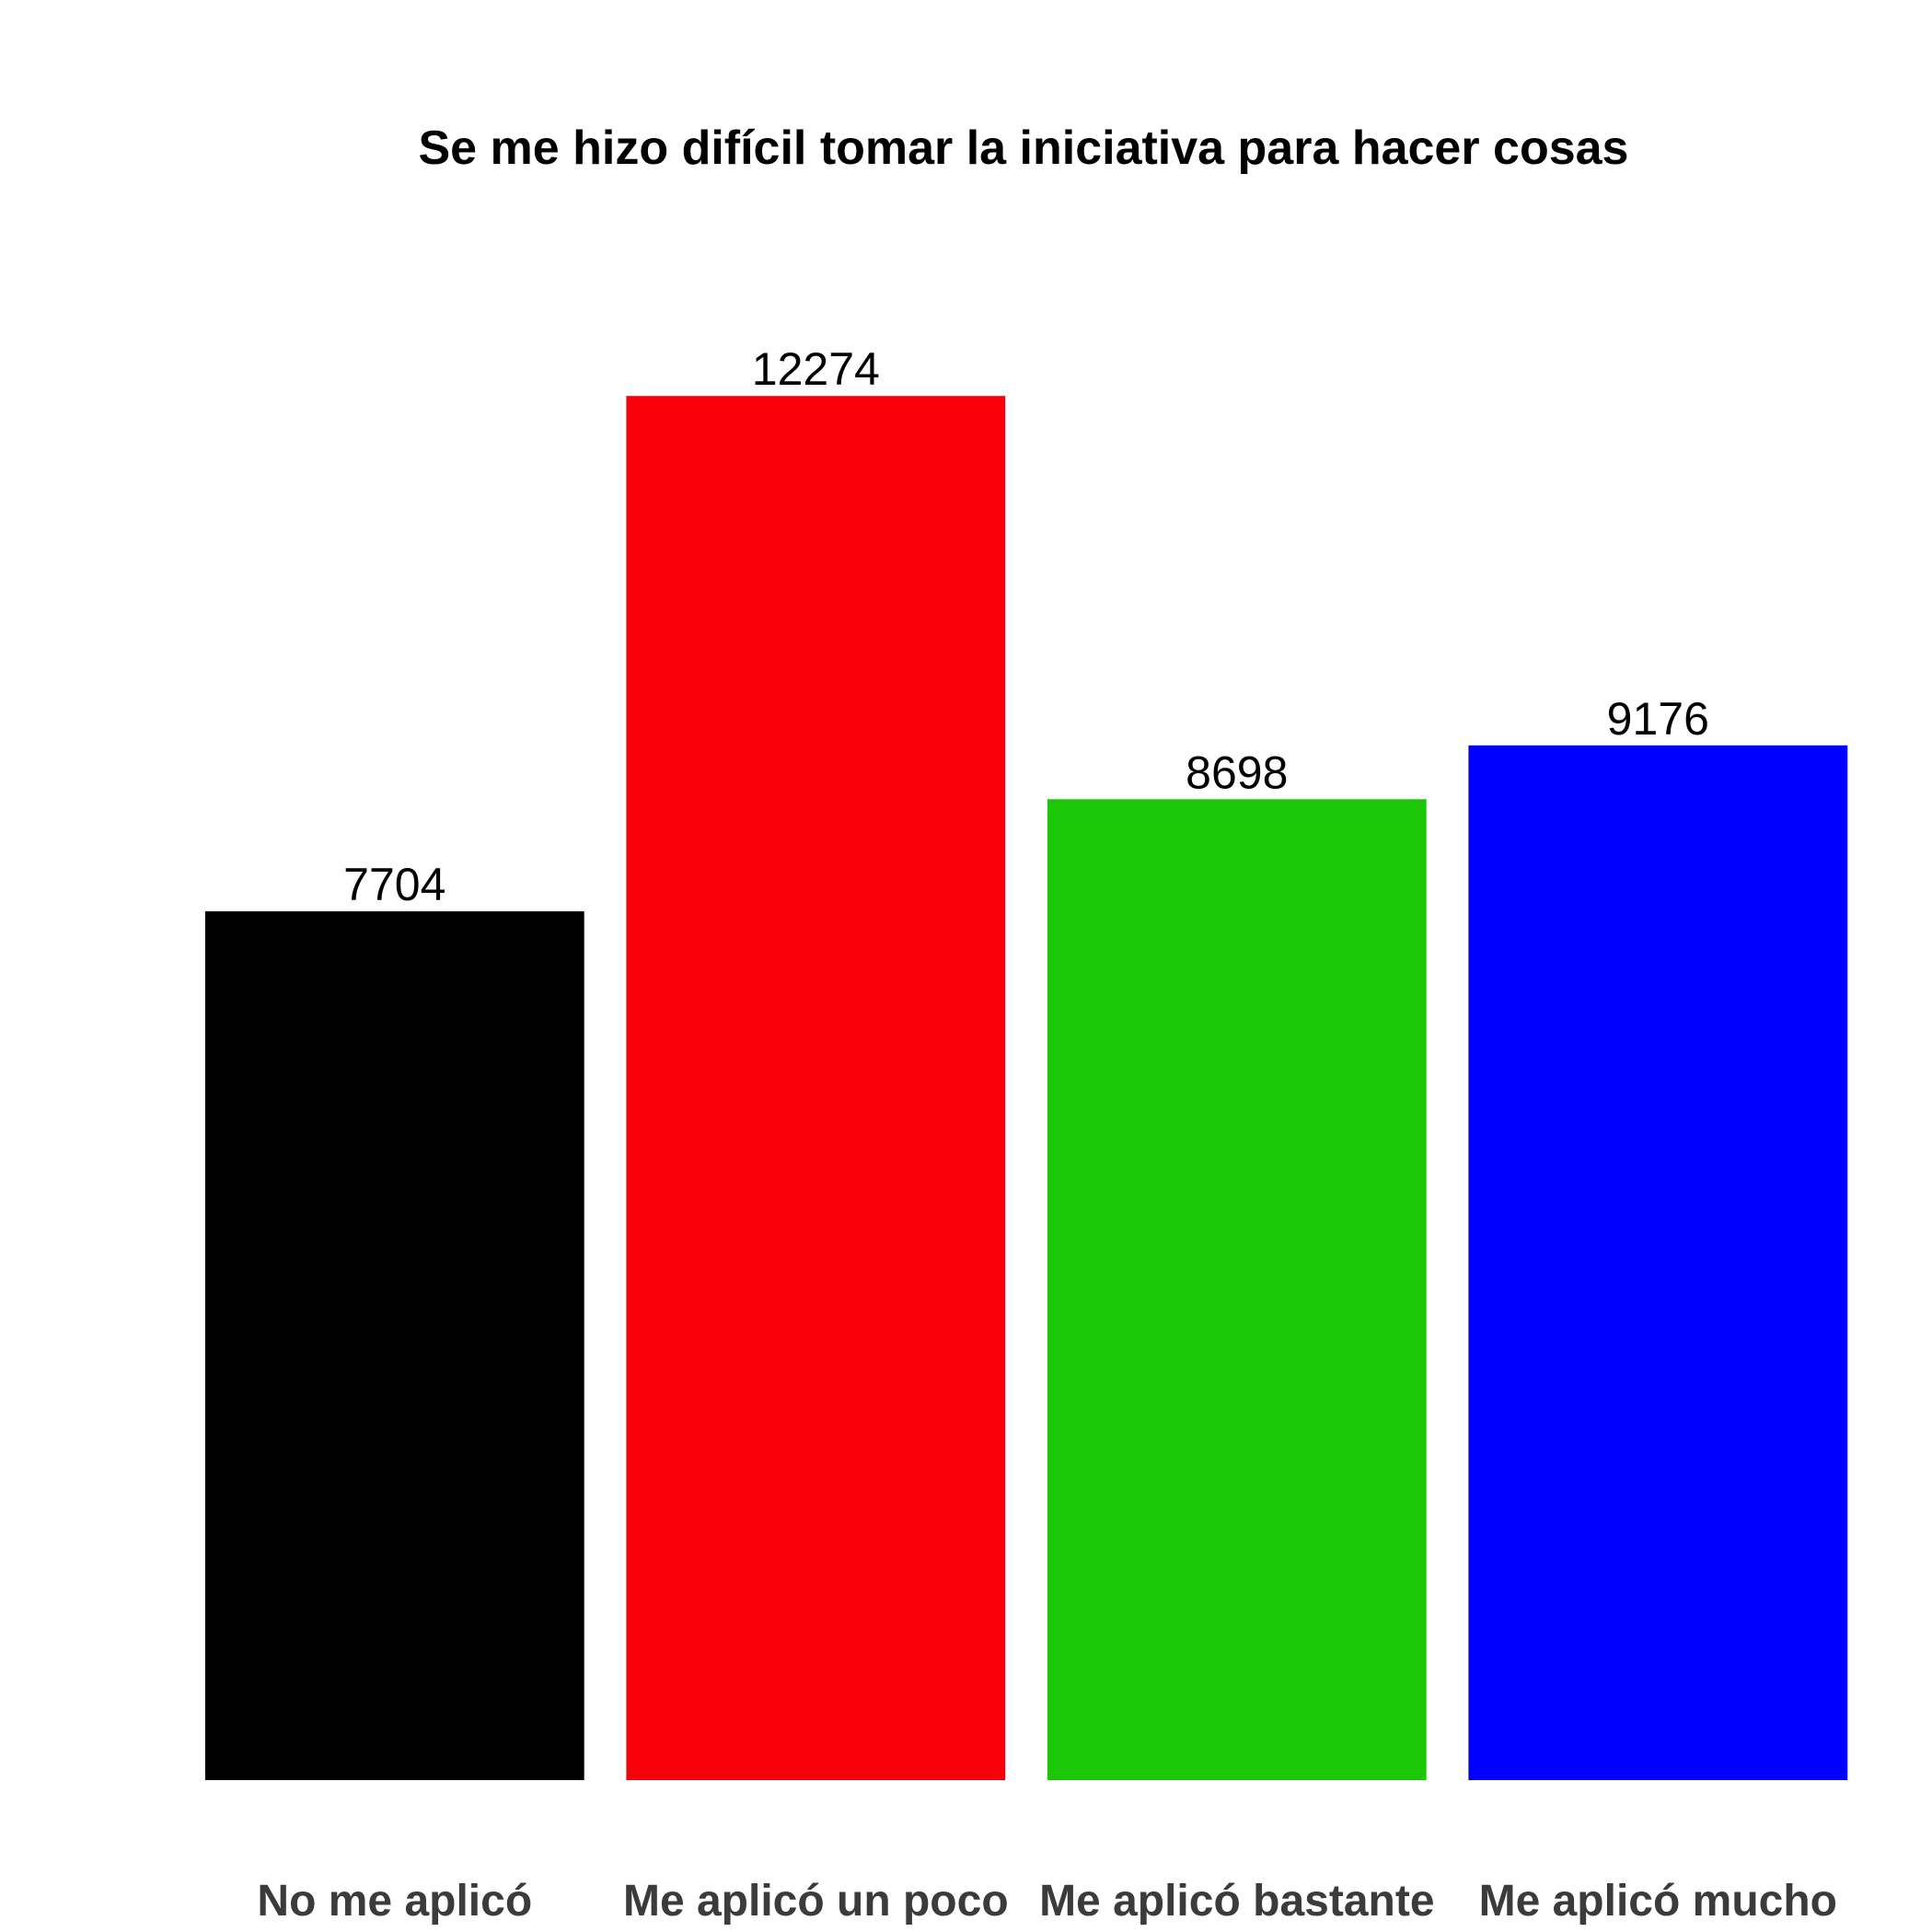  I want to click on x-tick-label-1: Me aplicó un poco, so click(816, 1902).